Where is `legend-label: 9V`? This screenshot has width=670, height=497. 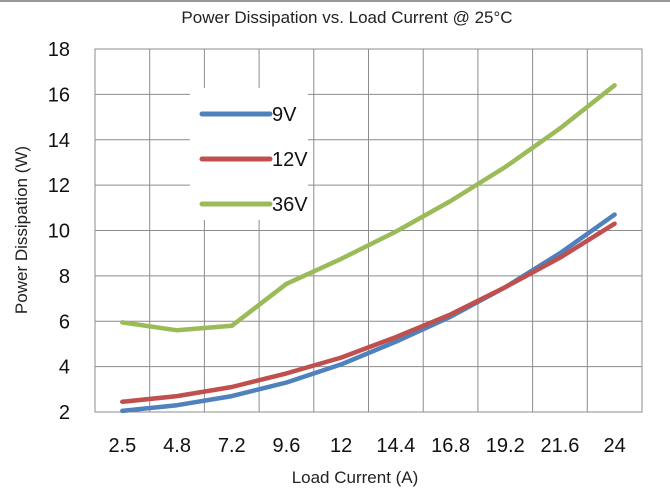 legend-label: 9V is located at coordinates (284, 115).